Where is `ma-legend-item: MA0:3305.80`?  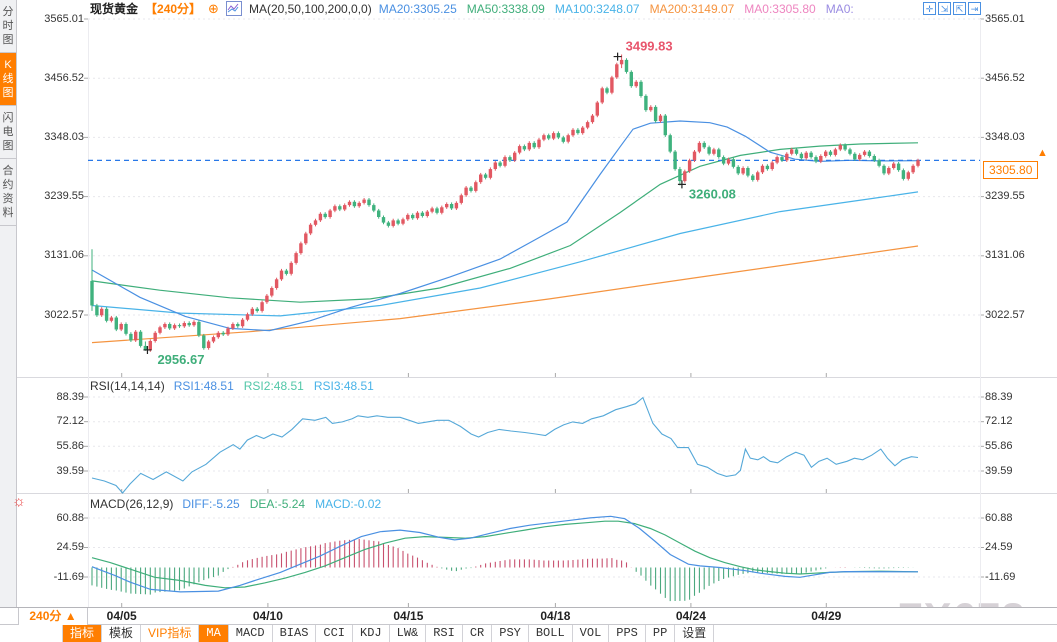 ma-legend-item: MA0:3305.80 is located at coordinates (780, 8).